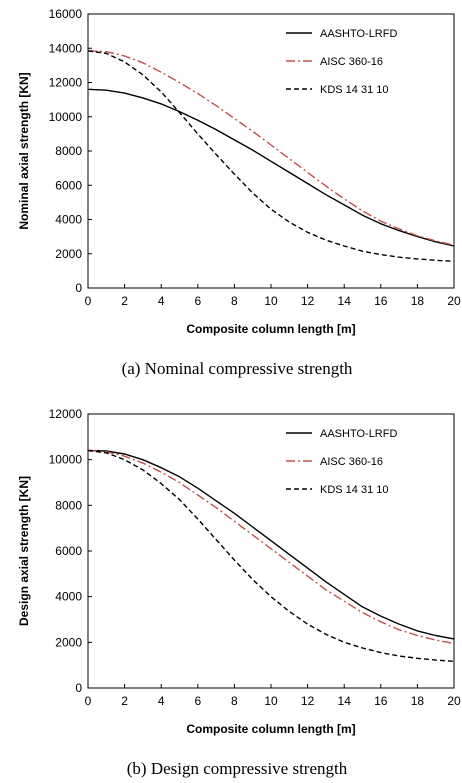  What do you see at coordinates (270, 329) in the screenshot?
I see `x-axis-label-a: Composite column length [m]` at bounding box center [270, 329].